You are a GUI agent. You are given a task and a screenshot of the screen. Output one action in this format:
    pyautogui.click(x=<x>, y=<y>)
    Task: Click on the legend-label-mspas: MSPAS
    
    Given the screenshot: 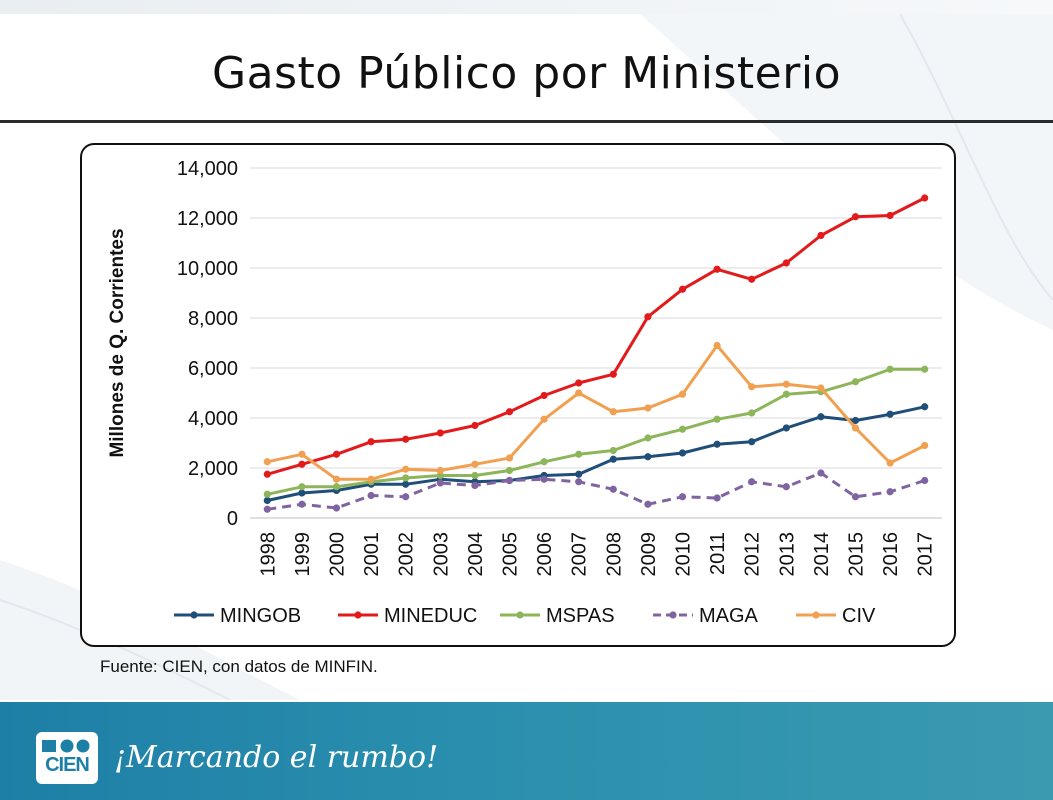 What is the action you would take?
    pyautogui.click(x=580, y=616)
    